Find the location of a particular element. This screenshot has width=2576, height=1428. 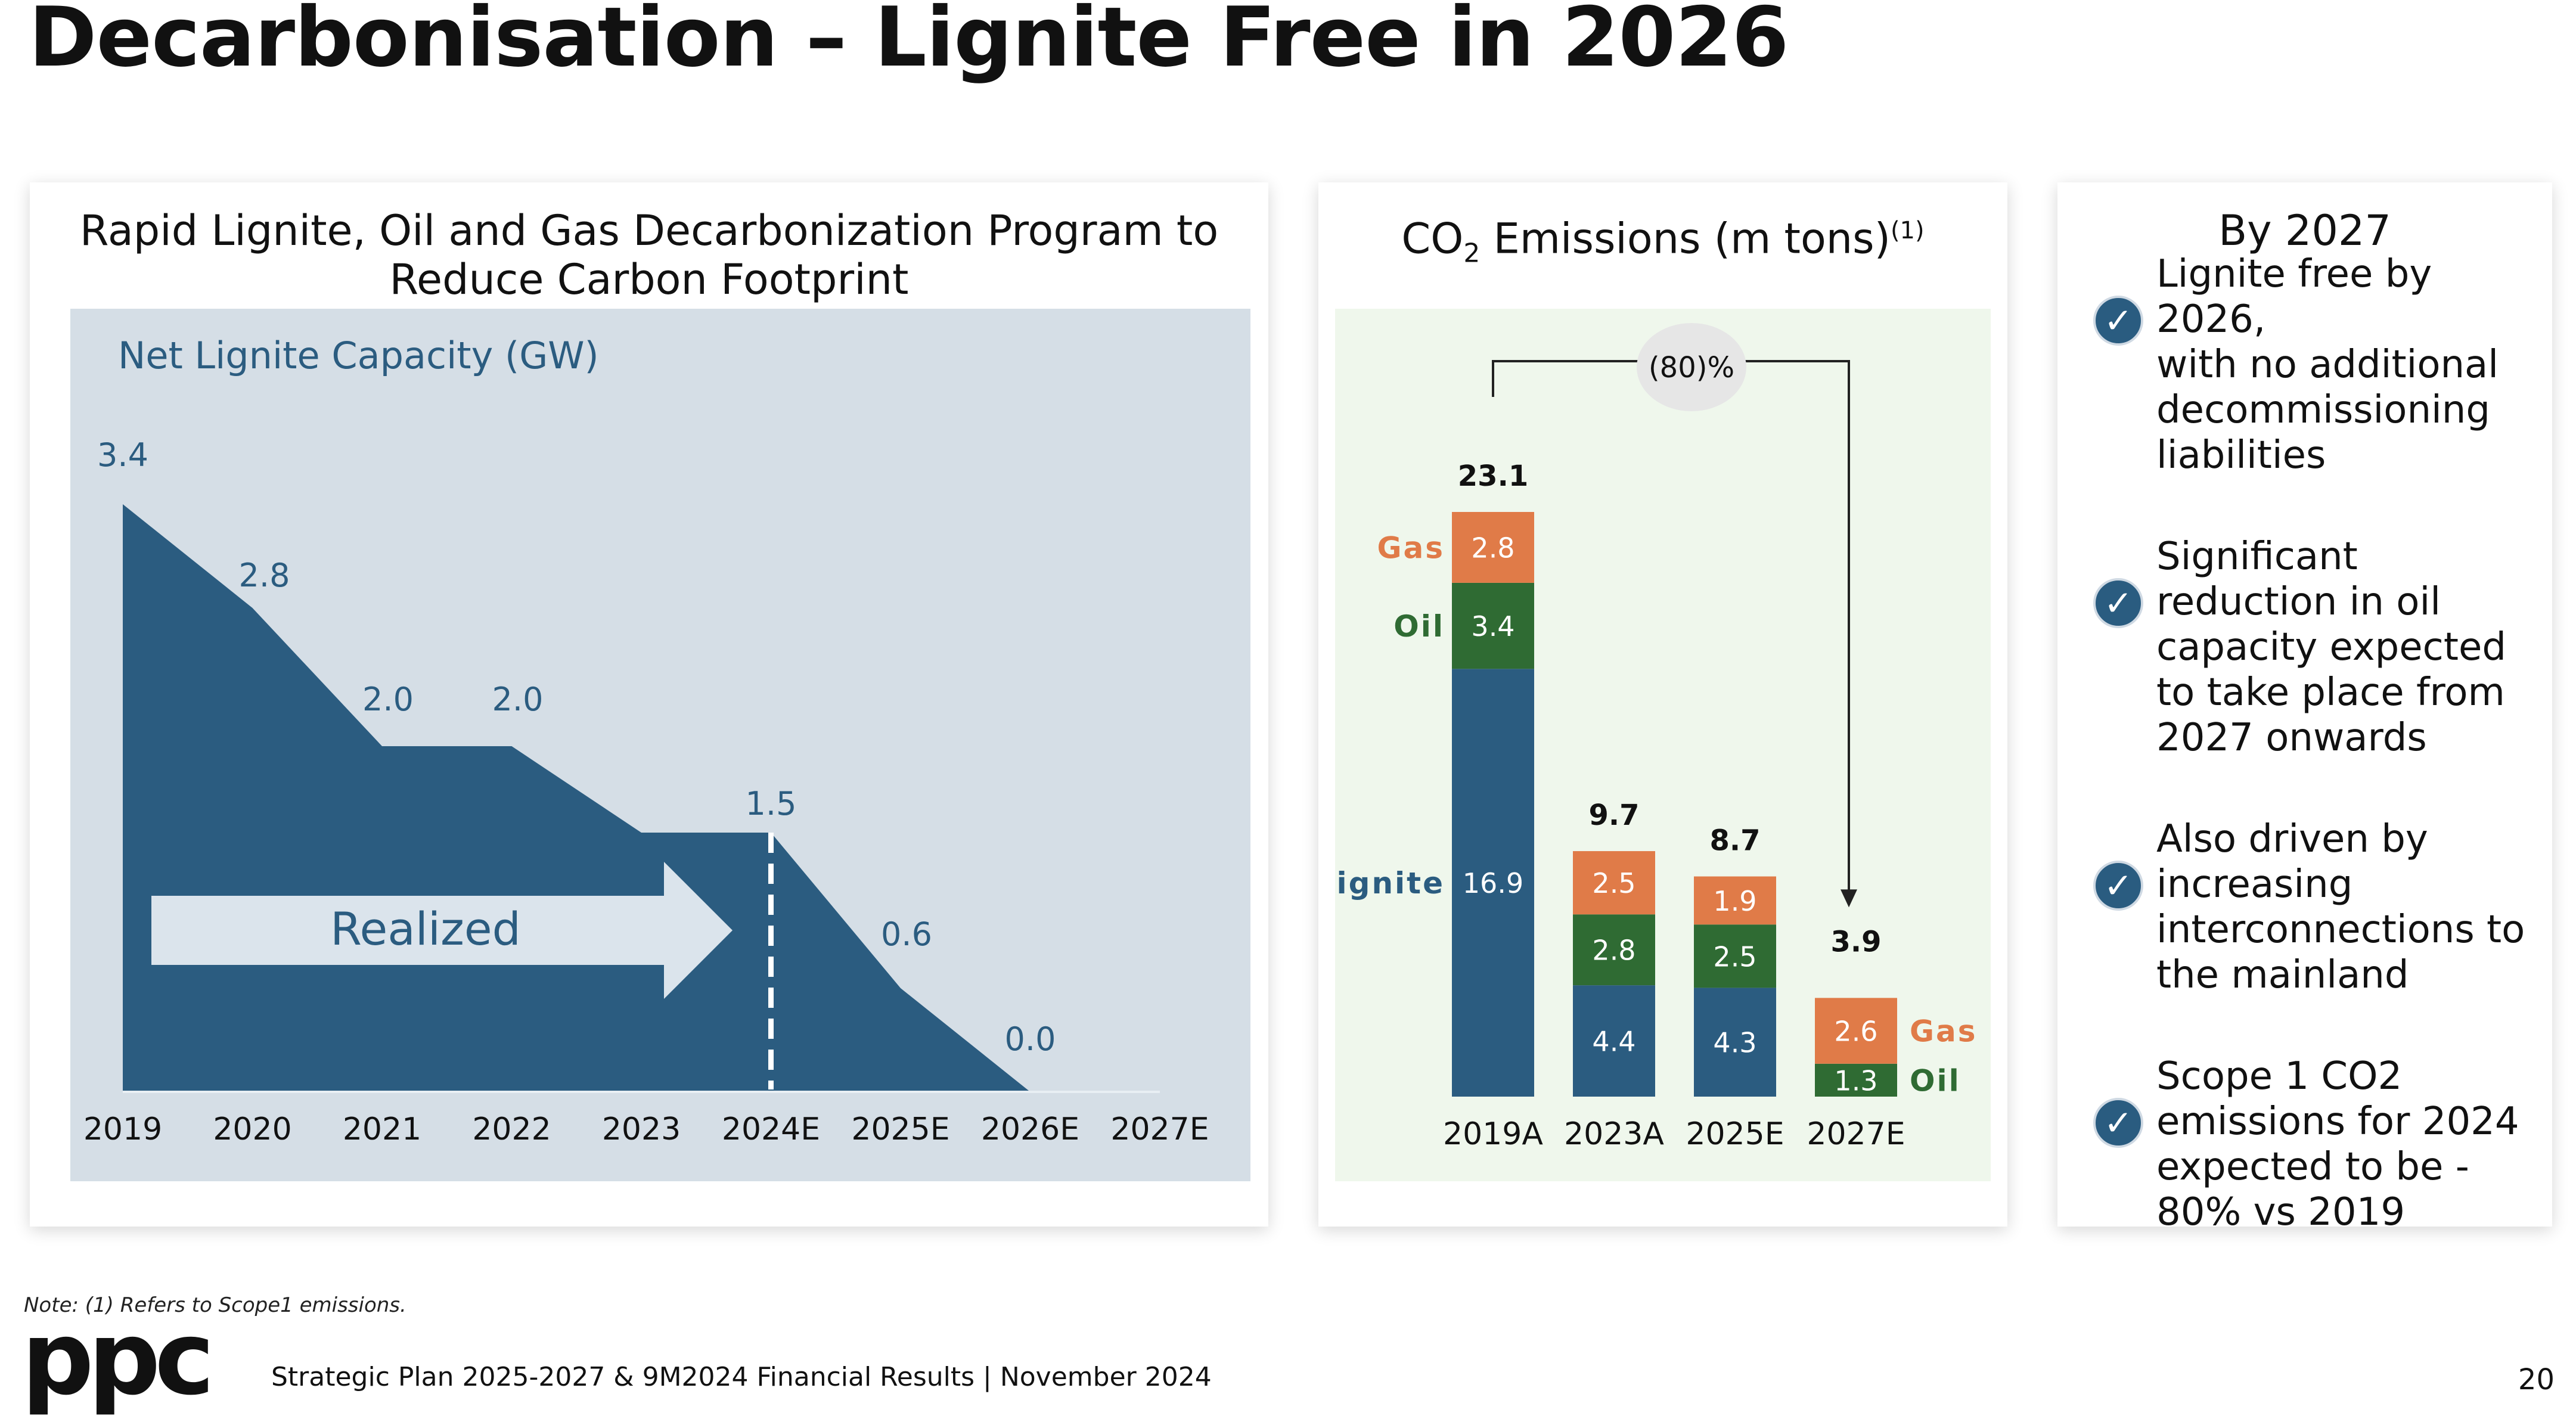

co2-x-tick: 2027E is located at coordinates (1856, 1134).